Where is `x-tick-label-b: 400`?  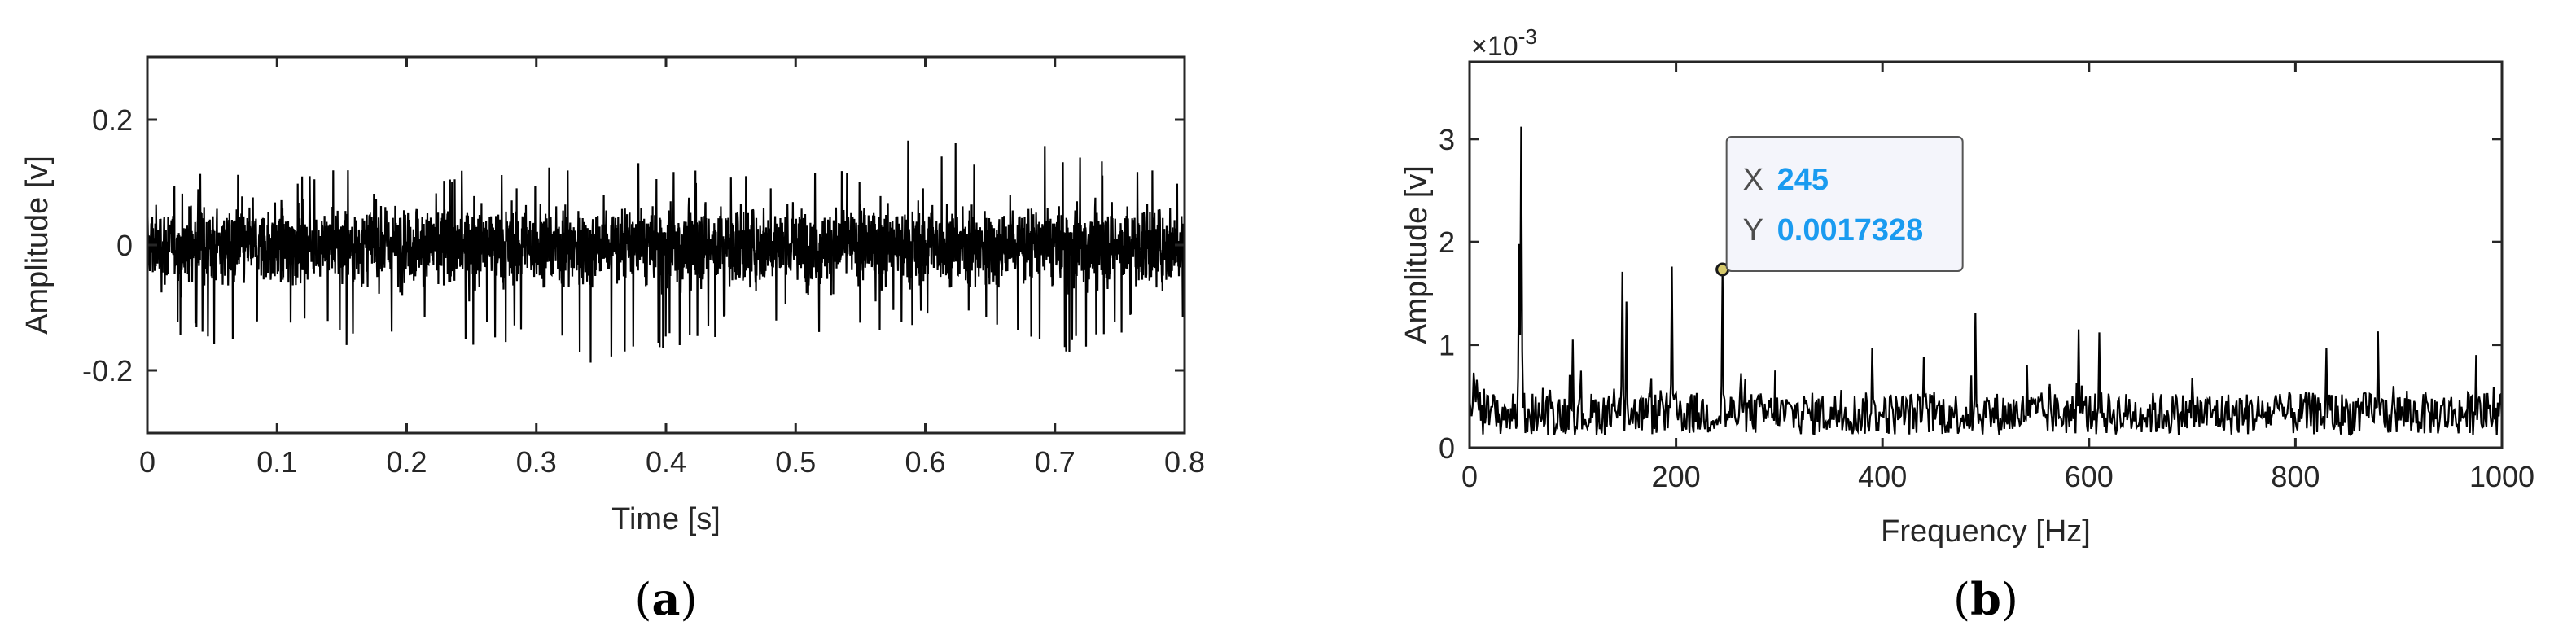 x-tick-label-b: 400 is located at coordinates (1882, 477).